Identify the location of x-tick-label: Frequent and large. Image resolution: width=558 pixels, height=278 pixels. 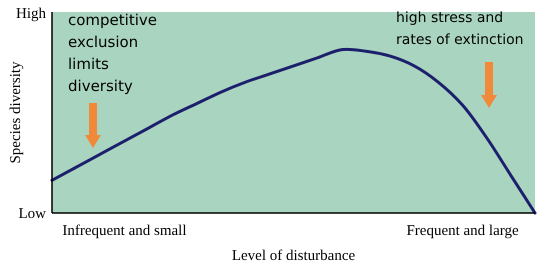
(462, 231).